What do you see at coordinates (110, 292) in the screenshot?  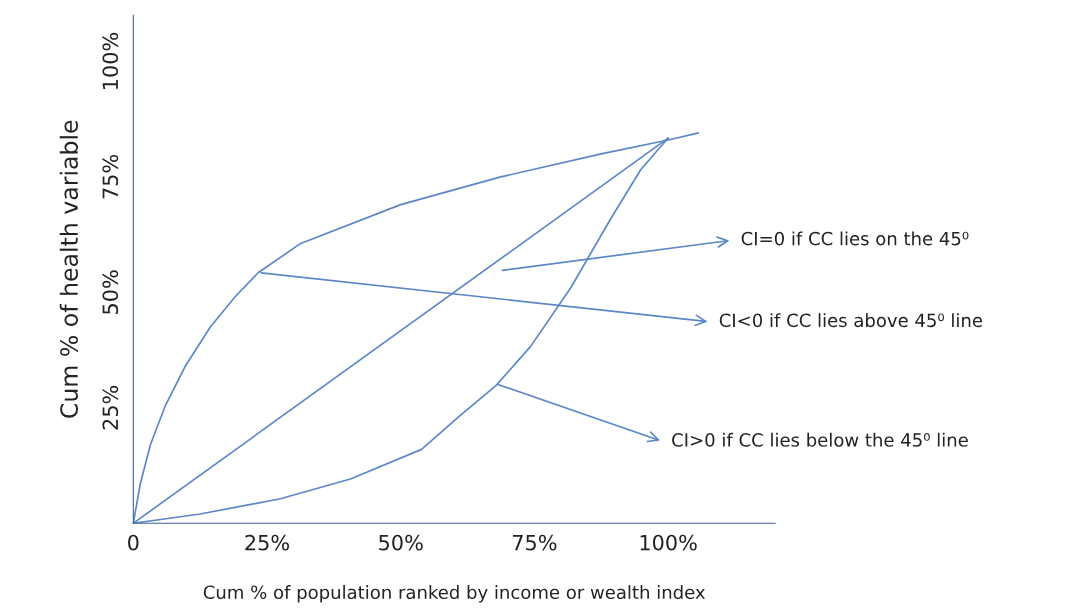 I see `y-tick-label: 50%` at bounding box center [110, 292].